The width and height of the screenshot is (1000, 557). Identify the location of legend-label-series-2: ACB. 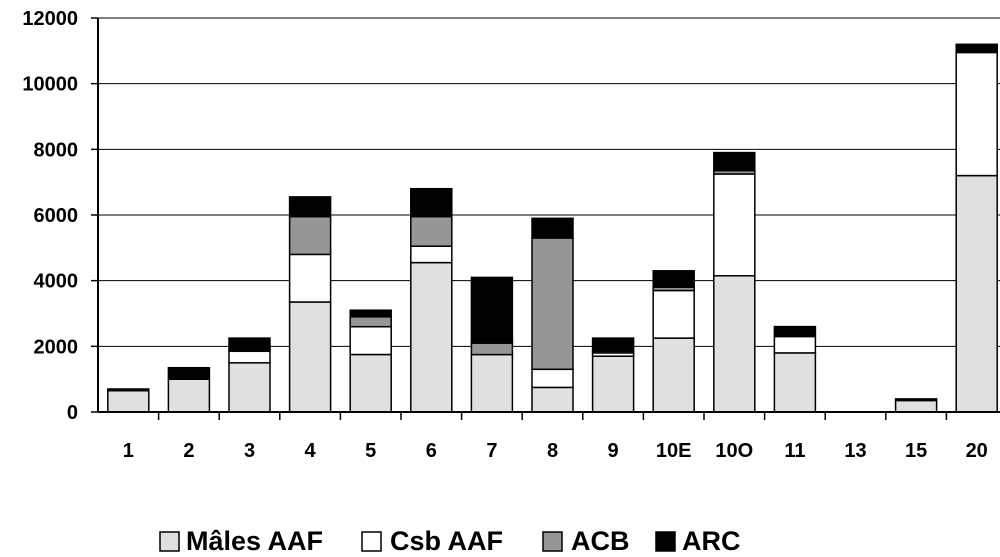
(600, 541).